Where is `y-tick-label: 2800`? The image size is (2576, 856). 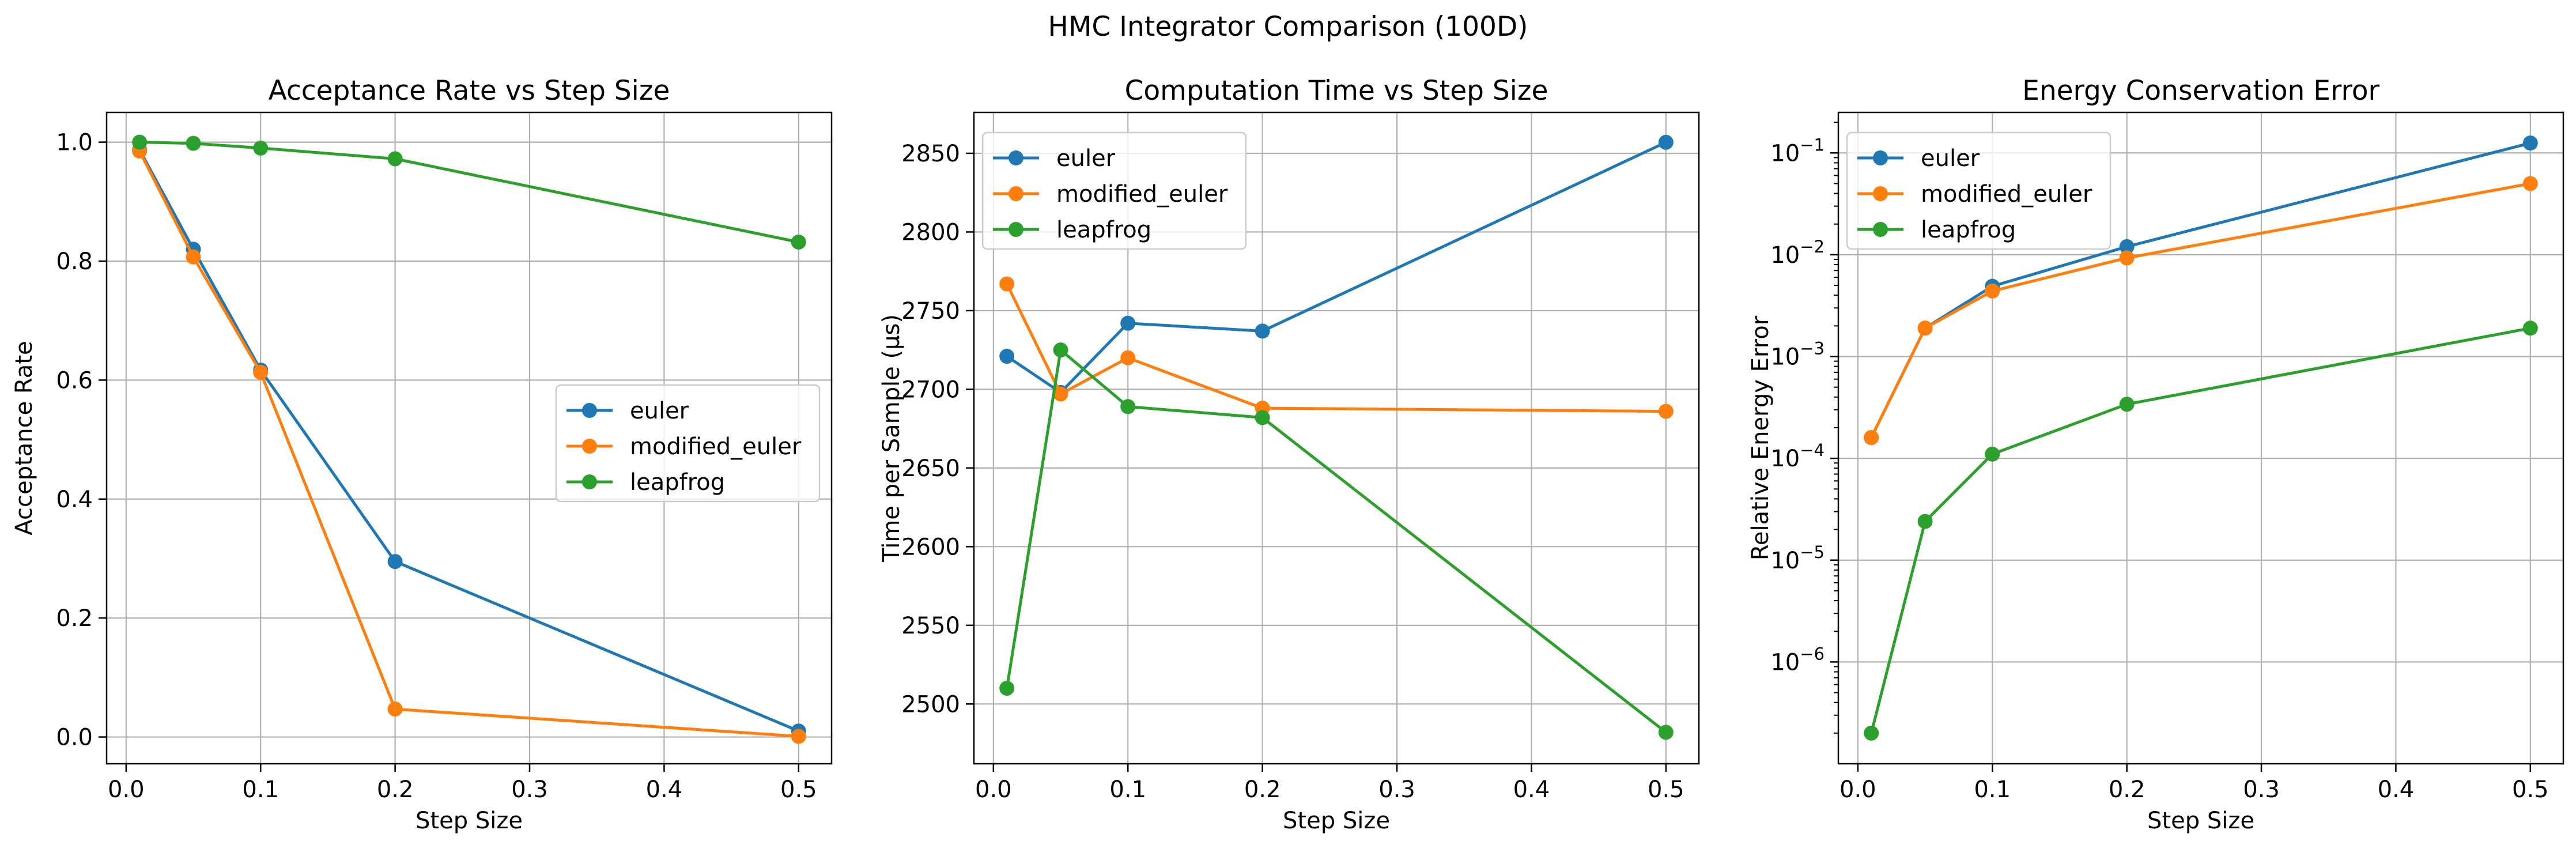 y-tick-label: 2800 is located at coordinates (930, 232).